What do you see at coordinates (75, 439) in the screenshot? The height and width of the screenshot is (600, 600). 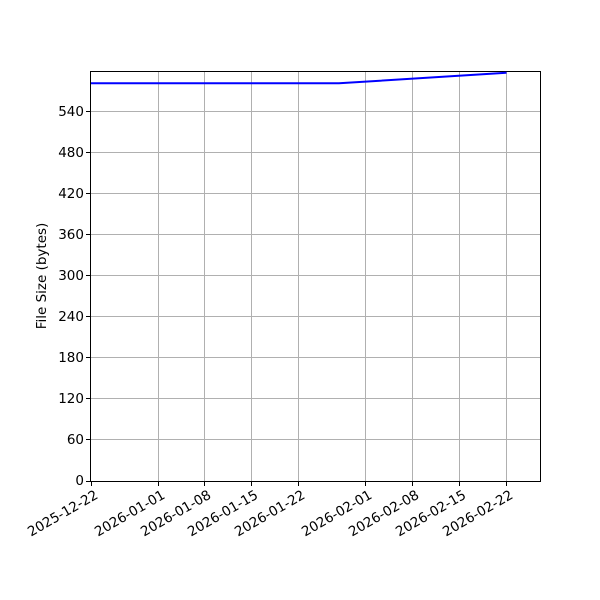 I see `y-tick-label: 60` at bounding box center [75, 439].